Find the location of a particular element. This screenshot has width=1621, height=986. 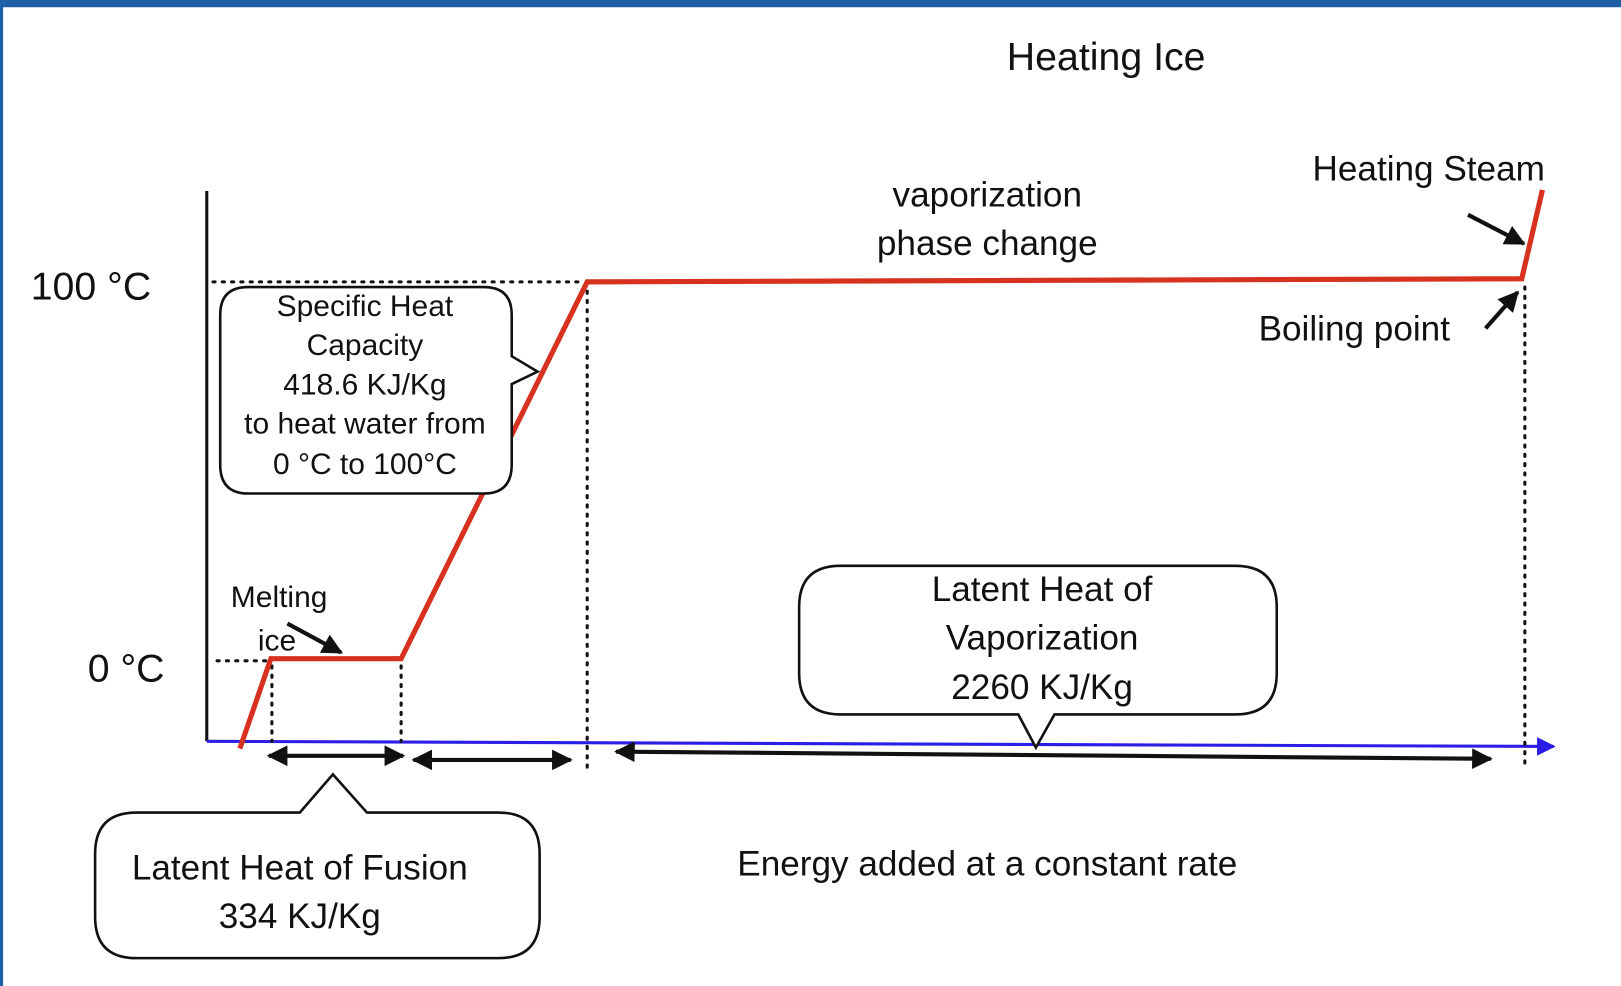

callout-text: Latent Heat of Fusion is located at coordinates (300, 868).